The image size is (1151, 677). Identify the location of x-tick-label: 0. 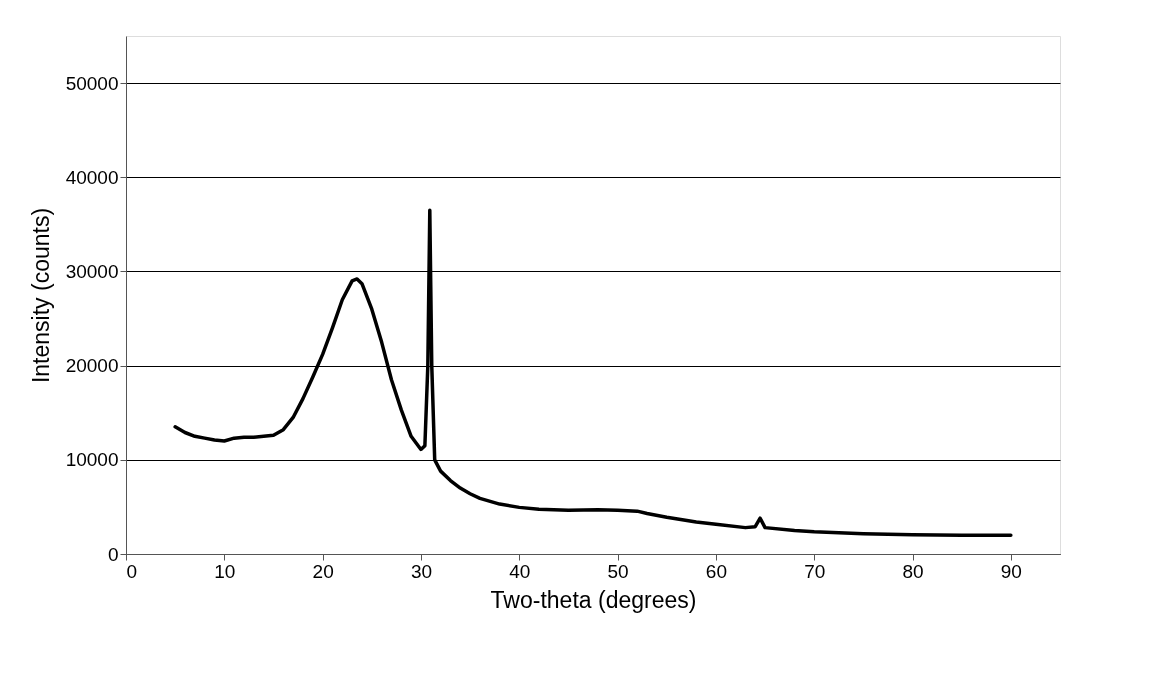
(132, 571).